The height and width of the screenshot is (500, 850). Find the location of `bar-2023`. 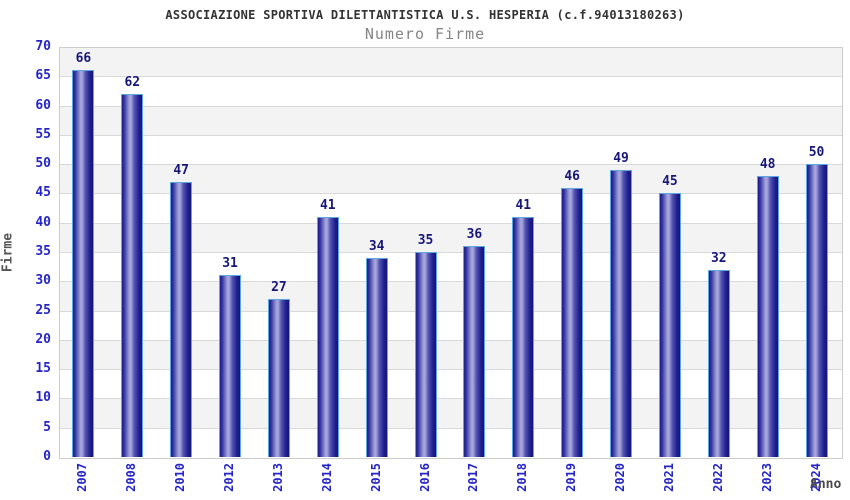

bar-2023 is located at coordinates (767, 316).